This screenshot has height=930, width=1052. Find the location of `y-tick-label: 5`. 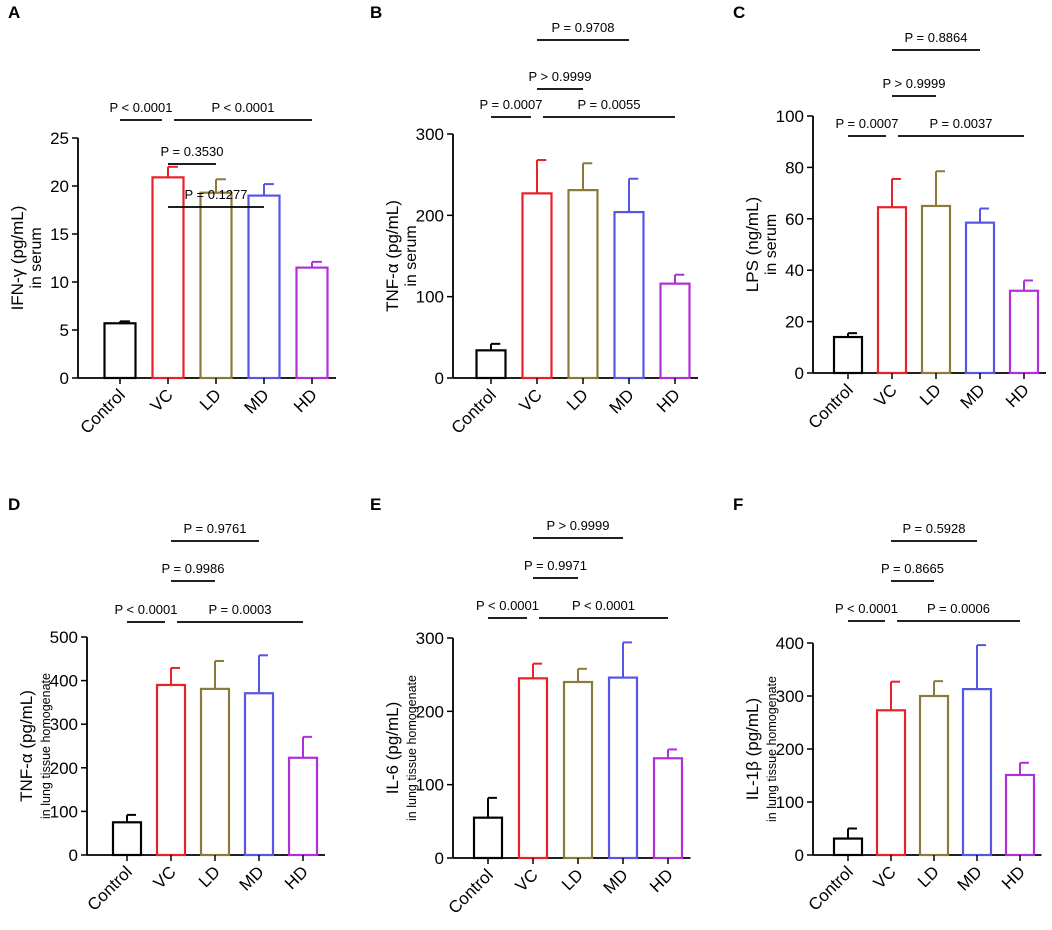

y-tick-label: 5 is located at coordinates (64, 330).